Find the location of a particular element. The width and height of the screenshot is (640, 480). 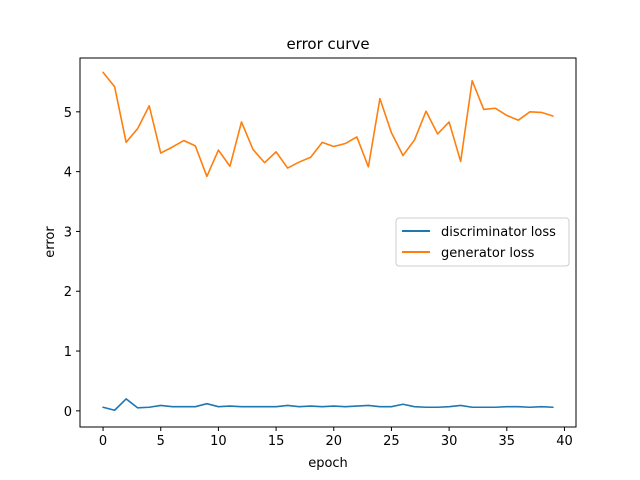

y-tick-label: 5 is located at coordinates (68, 113).